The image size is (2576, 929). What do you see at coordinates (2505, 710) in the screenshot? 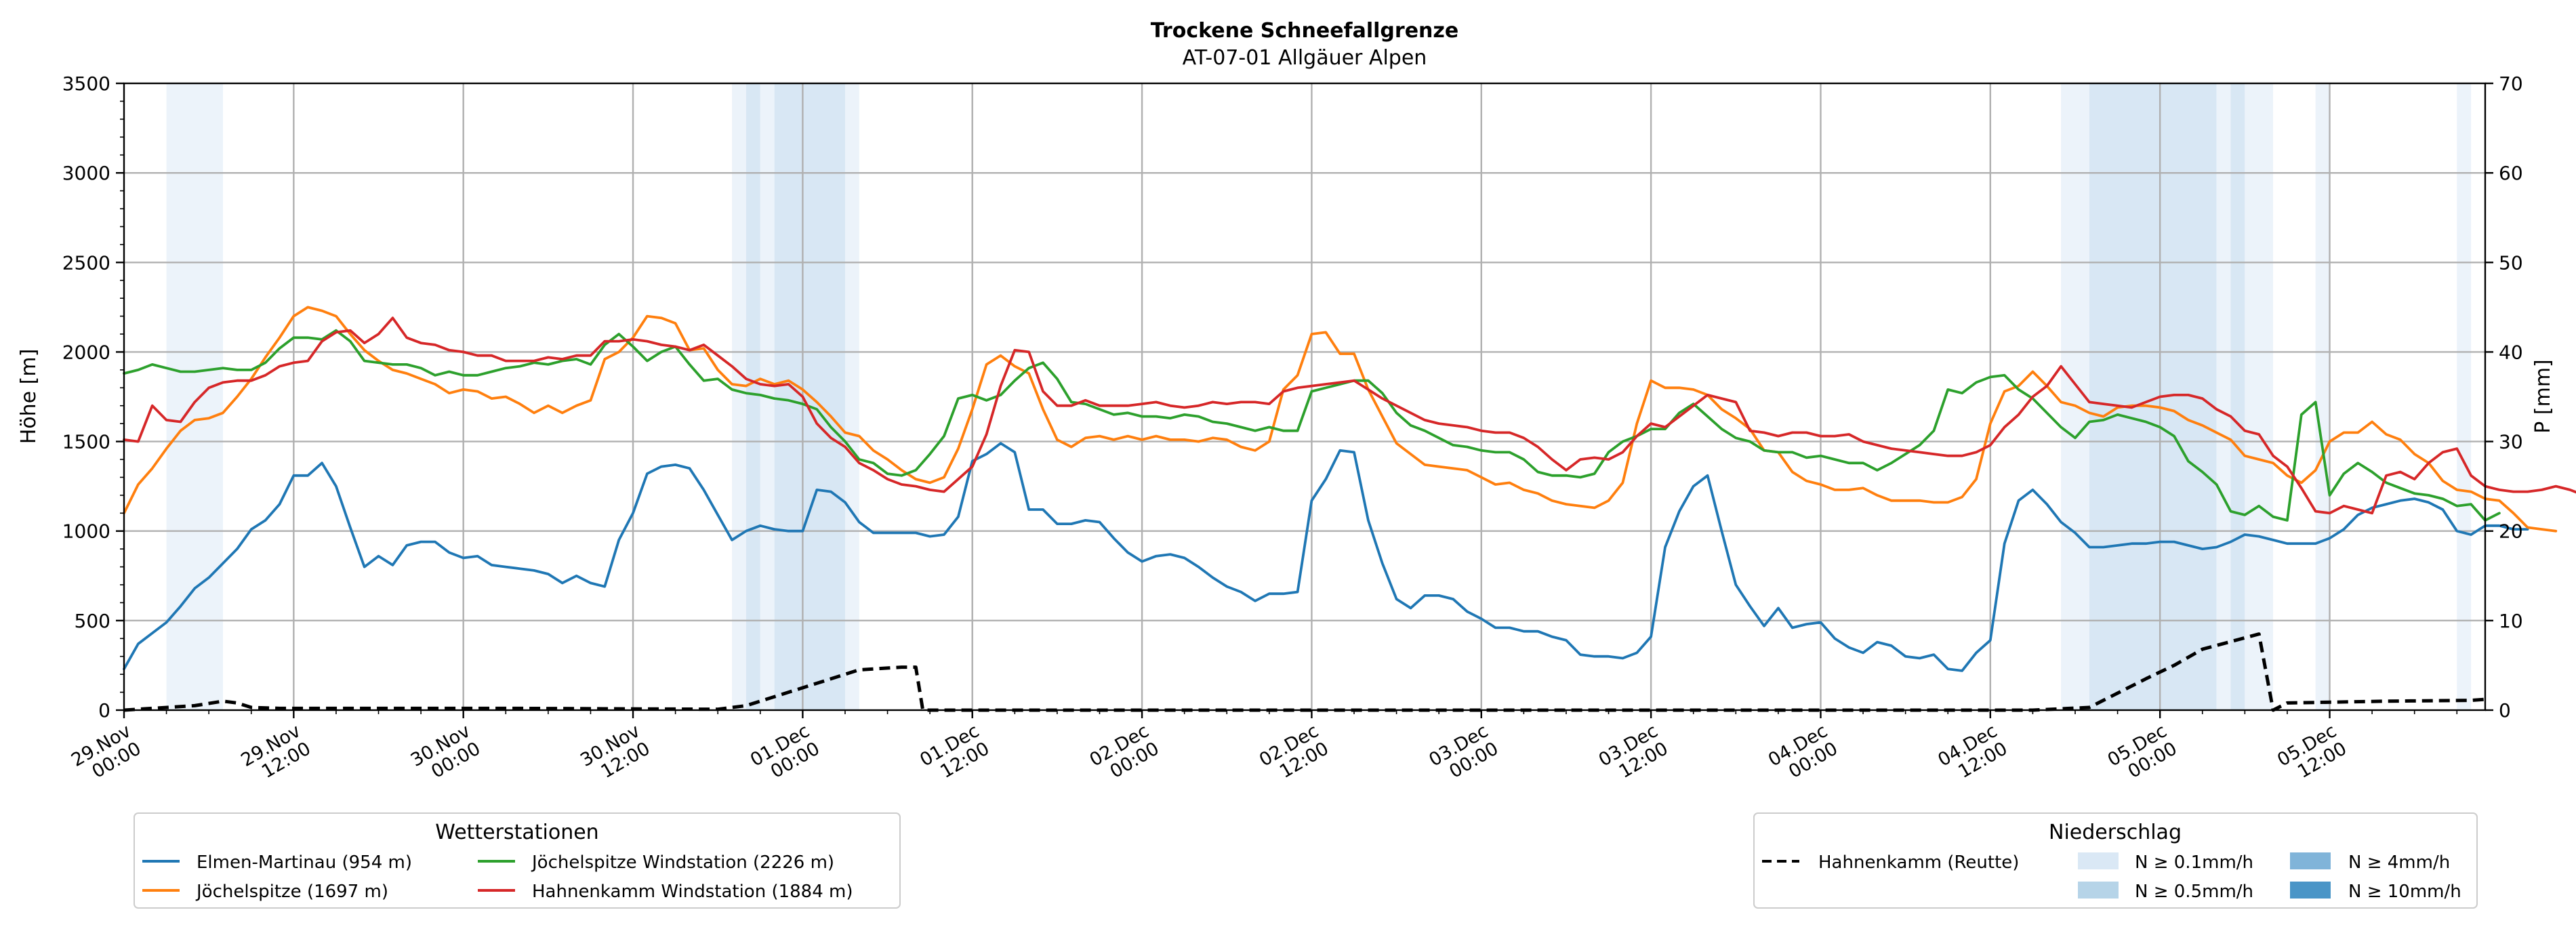
I see `y2-tick-label-0: 0` at bounding box center [2505, 710].